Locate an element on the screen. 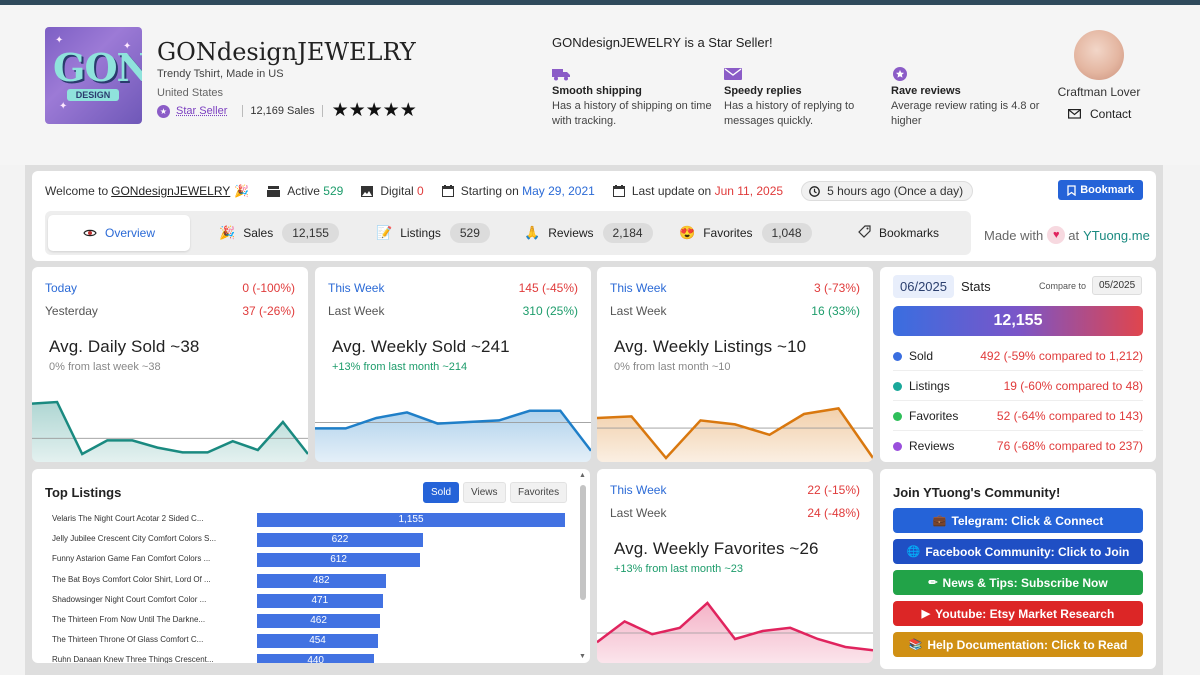  youtube-button: ▶ Youtube: Etsy Market Research is located at coordinates (1018, 613).